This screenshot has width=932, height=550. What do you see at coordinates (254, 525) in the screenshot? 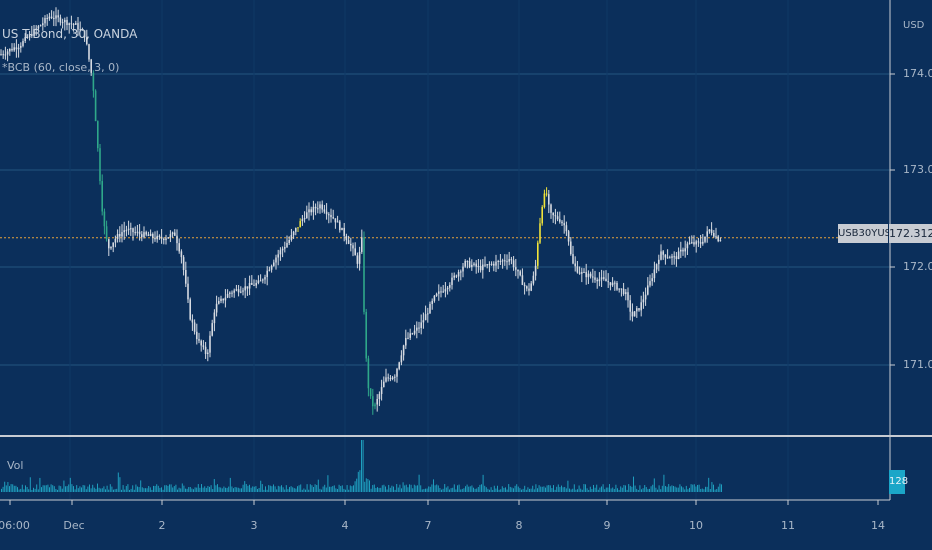
I see `x-tick-label: 3` at bounding box center [254, 525].